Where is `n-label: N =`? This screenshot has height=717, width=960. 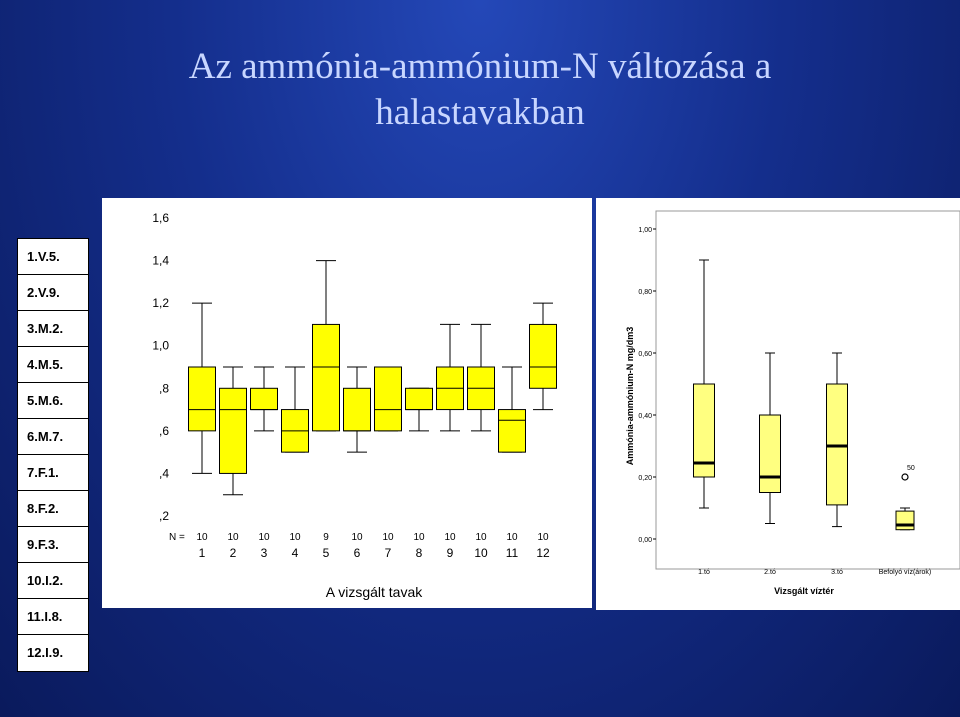 n-label: N = is located at coordinates (177, 537).